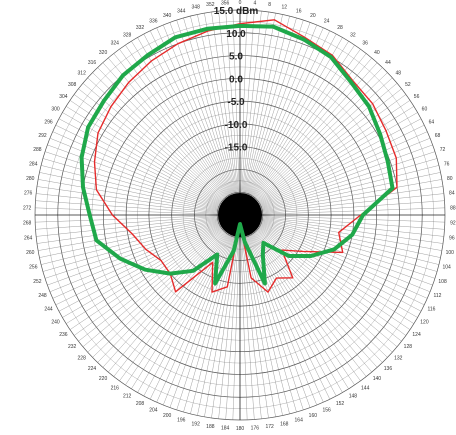  What do you see at coordinates (408, 85) in the screenshot?
I see `angle-tick-label: 52` at bounding box center [408, 85].